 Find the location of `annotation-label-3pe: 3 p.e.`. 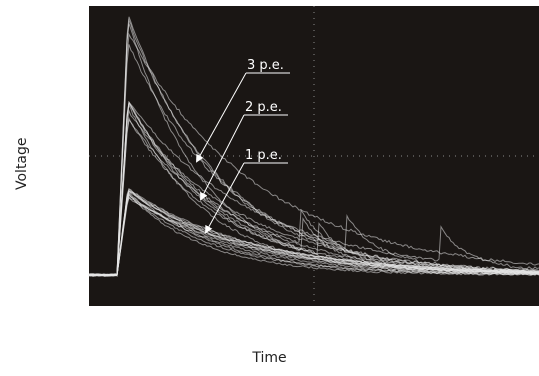

annotation-label-3pe: 3 p.e. is located at coordinates (265, 65).